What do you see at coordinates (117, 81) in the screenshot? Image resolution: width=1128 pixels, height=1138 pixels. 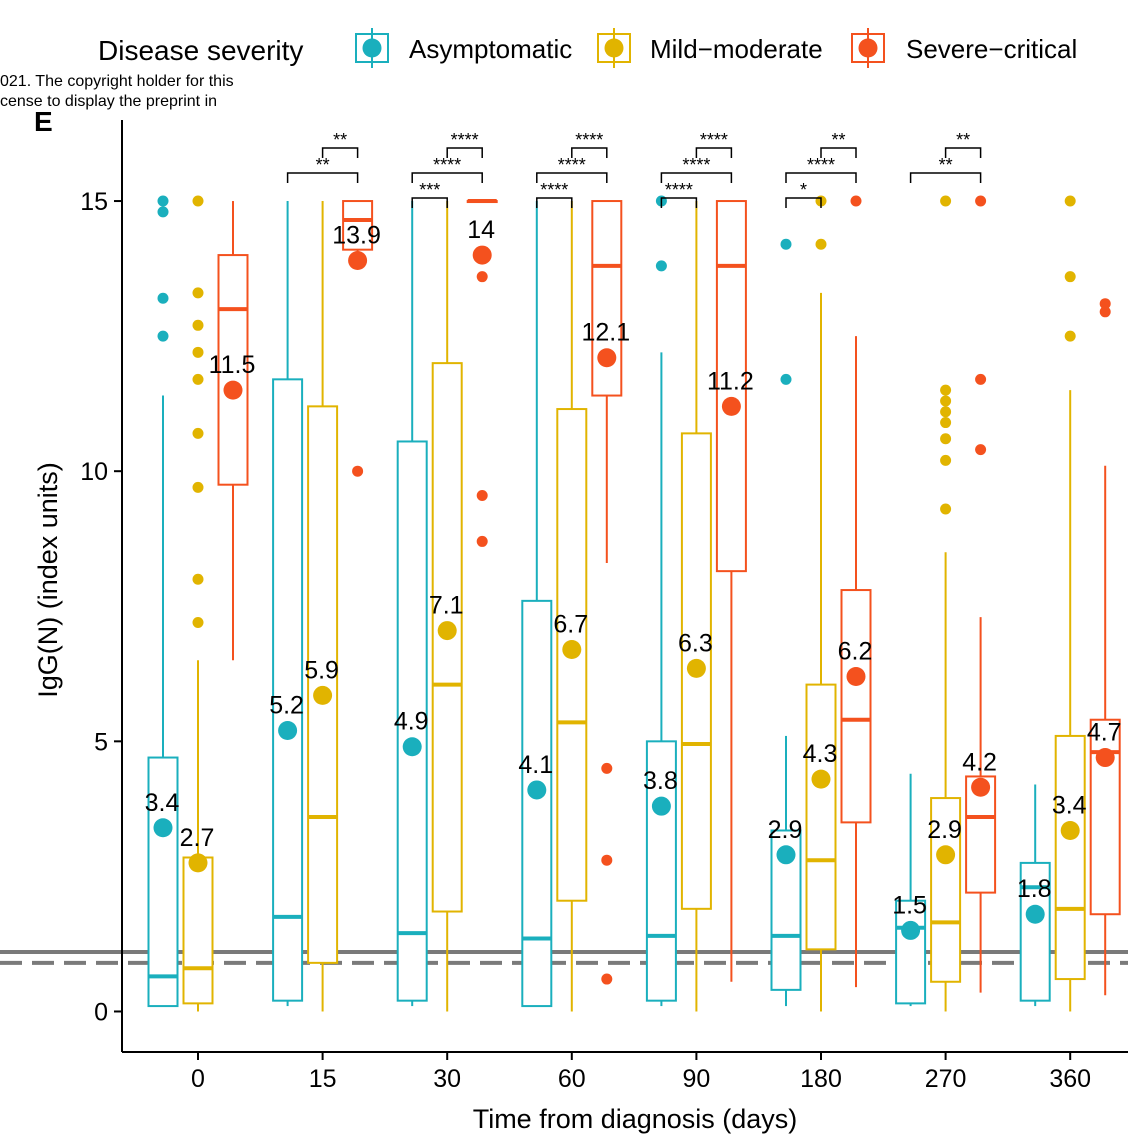 I see `watermark-line-1: 021. The copyright holder for this` at bounding box center [117, 81].